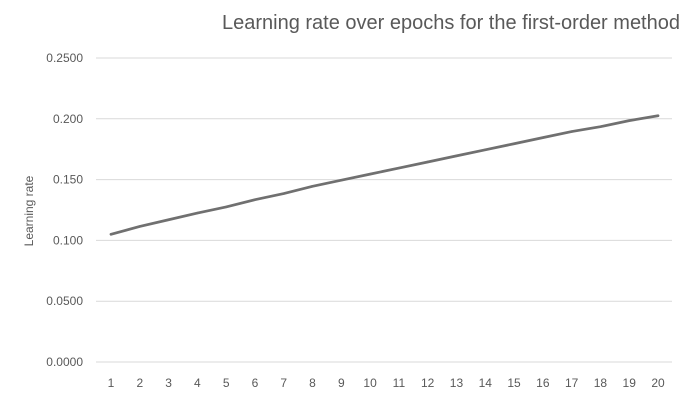  What do you see at coordinates (370, 383) in the screenshot?
I see `x-tick-label: 10` at bounding box center [370, 383].